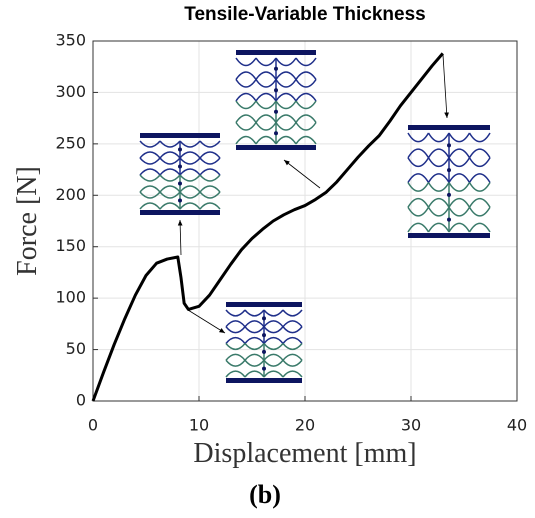 Image resolution: width=535 pixels, height=518 pixels. Describe the element at coordinates (70, 297) in the screenshot. I see `y-tick-label: 100` at that location.